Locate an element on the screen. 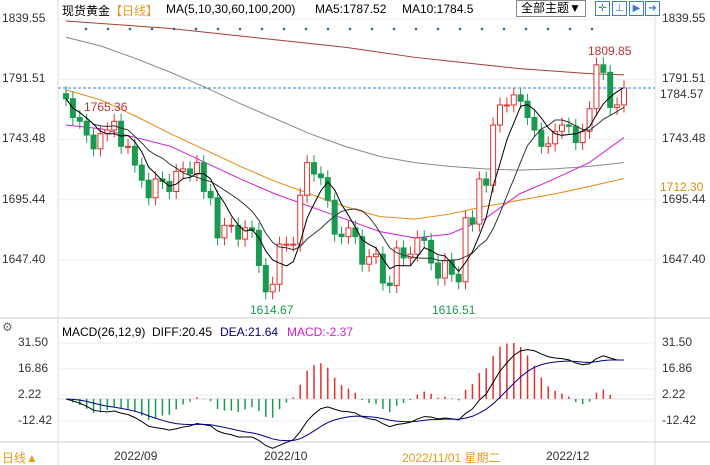 This screenshot has height=465, width=710. macd-label: MACD(26,12,9) is located at coordinates (104, 332).